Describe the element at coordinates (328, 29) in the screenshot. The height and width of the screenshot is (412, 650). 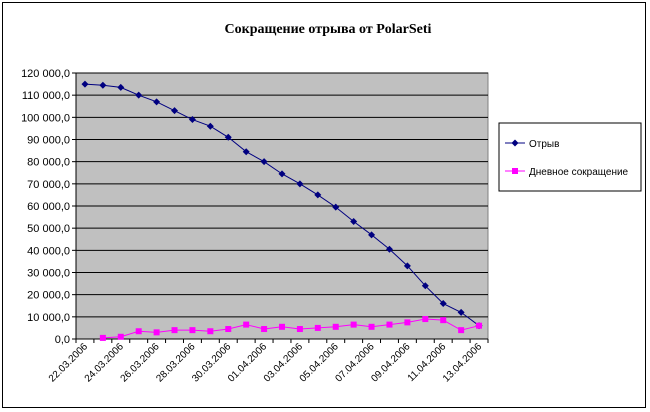
I see `chart-title: Сокращение отрыва от PolarSeti` at that location.